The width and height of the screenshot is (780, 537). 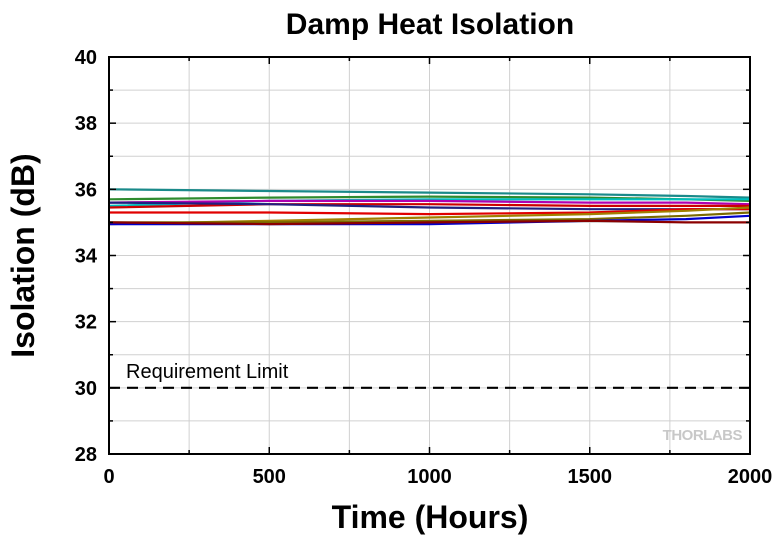 What do you see at coordinates (23, 255) in the screenshot?
I see `y-axis-label: Isolation (dB)` at bounding box center [23, 255].